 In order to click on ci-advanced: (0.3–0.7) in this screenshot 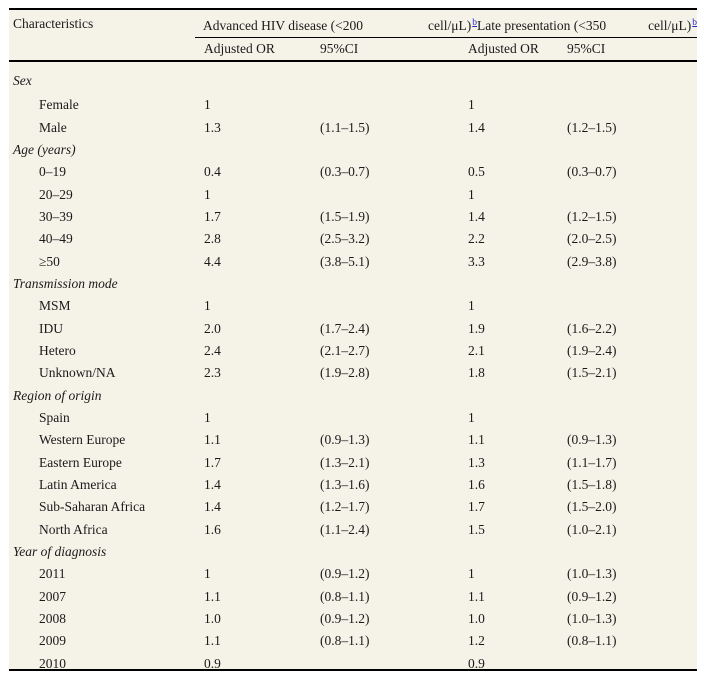, I will do `click(345, 172)`.